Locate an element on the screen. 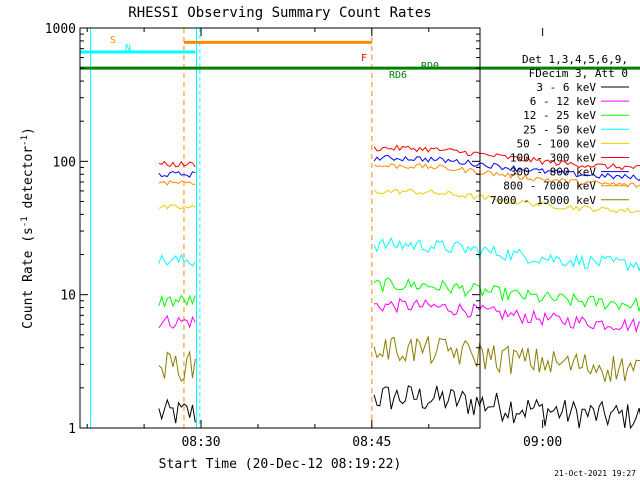 This screenshot has height=480, width=640. x-tick-label-1: 08:45 is located at coordinates (371, 442).